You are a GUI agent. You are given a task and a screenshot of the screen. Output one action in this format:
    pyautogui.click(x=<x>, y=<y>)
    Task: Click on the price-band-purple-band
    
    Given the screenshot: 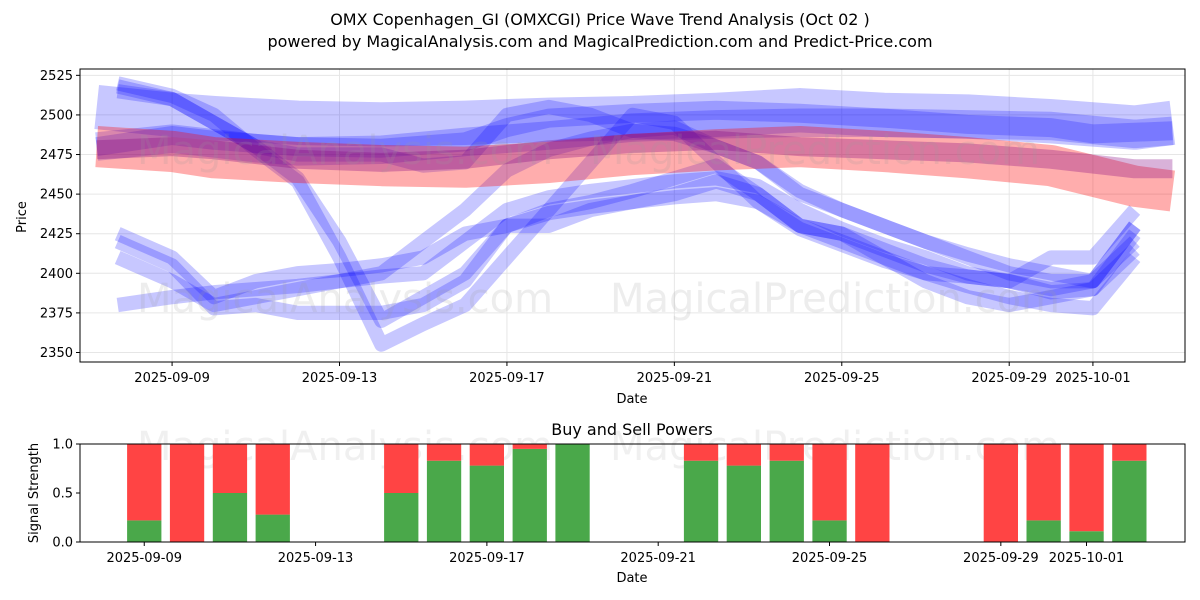 What is the action you would take?
    pyautogui.click(x=634, y=154)
    